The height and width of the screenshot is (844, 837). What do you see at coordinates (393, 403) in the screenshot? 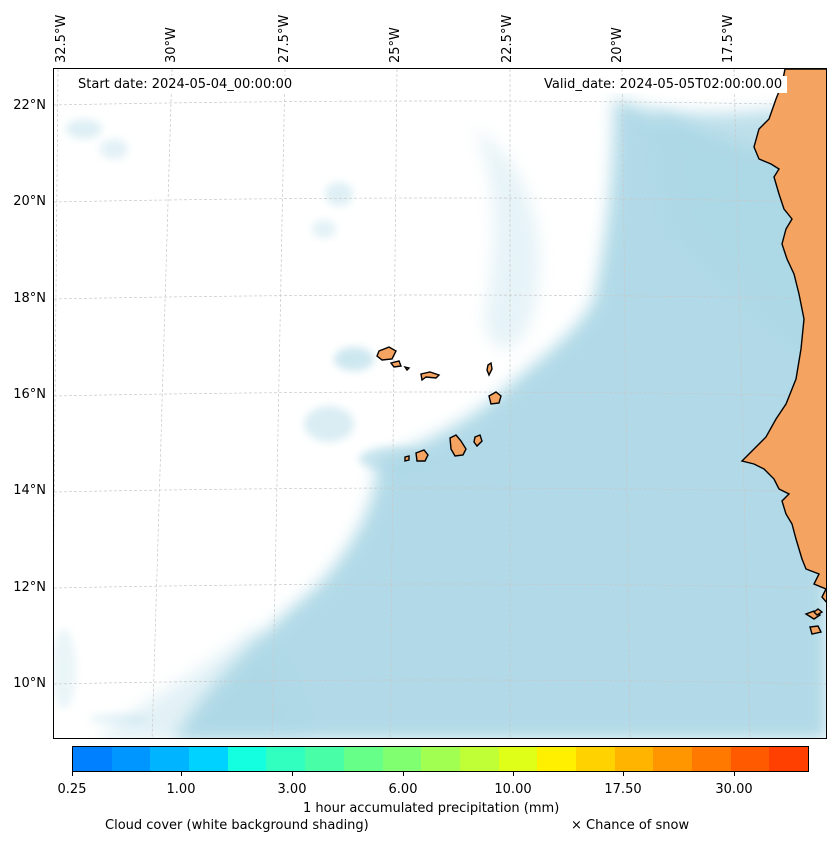
I see `meridian-25w` at bounding box center [393, 403].